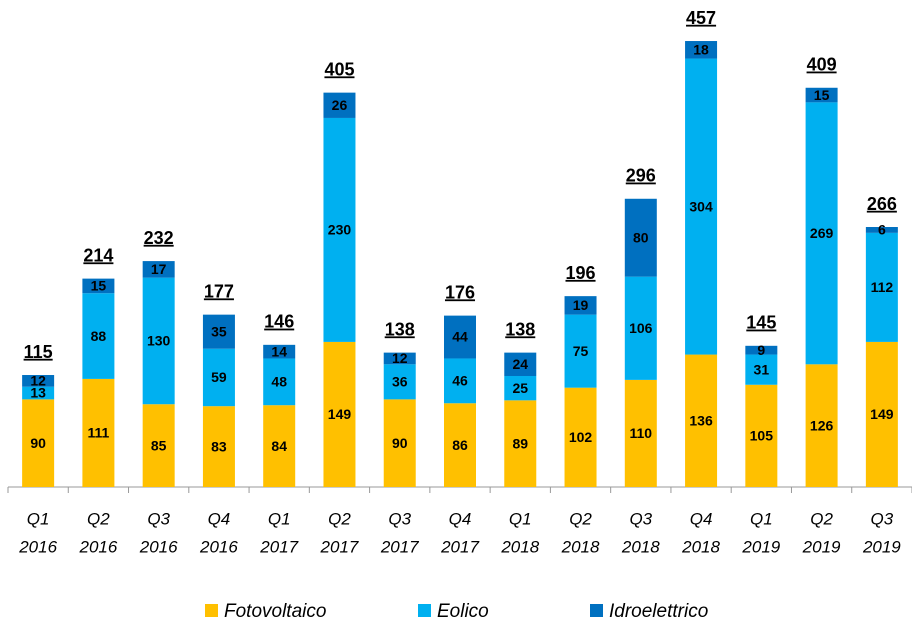 The height and width of the screenshot is (628, 912). What do you see at coordinates (882, 230) in the screenshot?
I see `data-label: 6` at bounding box center [882, 230].